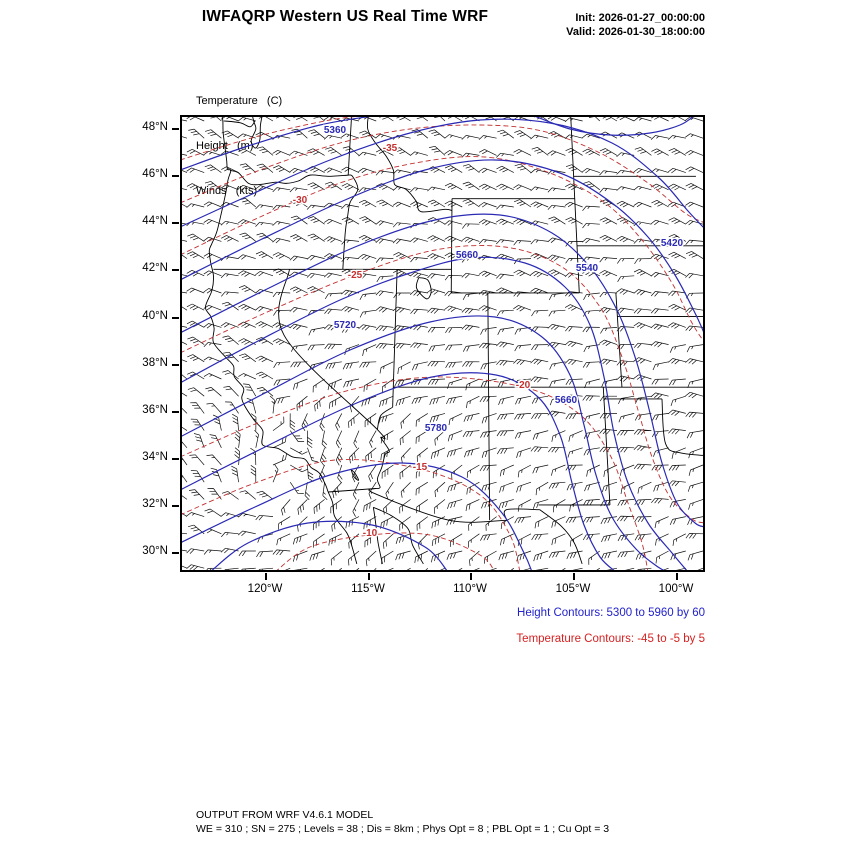 Image resolution: width=850 pixels, height=850 pixels. I want to click on lat-tick-label: 32°N, so click(155, 504).